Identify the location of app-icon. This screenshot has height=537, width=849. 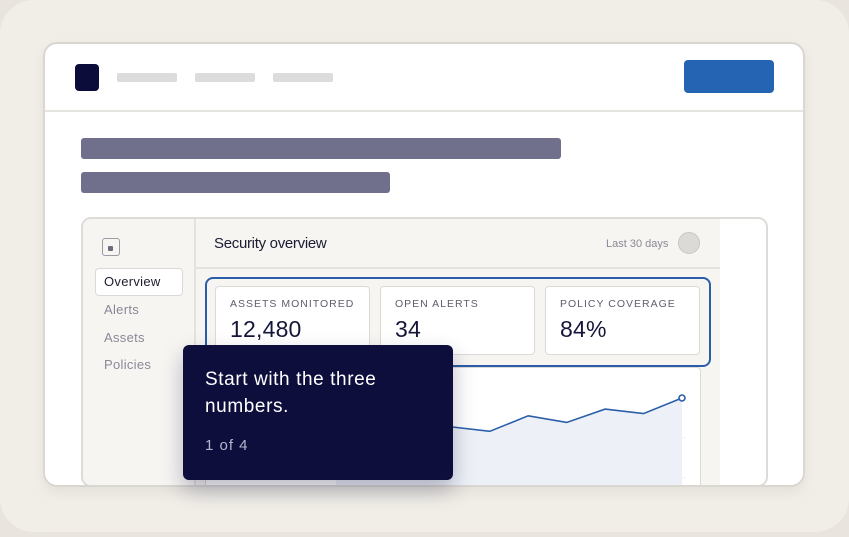
(111, 247).